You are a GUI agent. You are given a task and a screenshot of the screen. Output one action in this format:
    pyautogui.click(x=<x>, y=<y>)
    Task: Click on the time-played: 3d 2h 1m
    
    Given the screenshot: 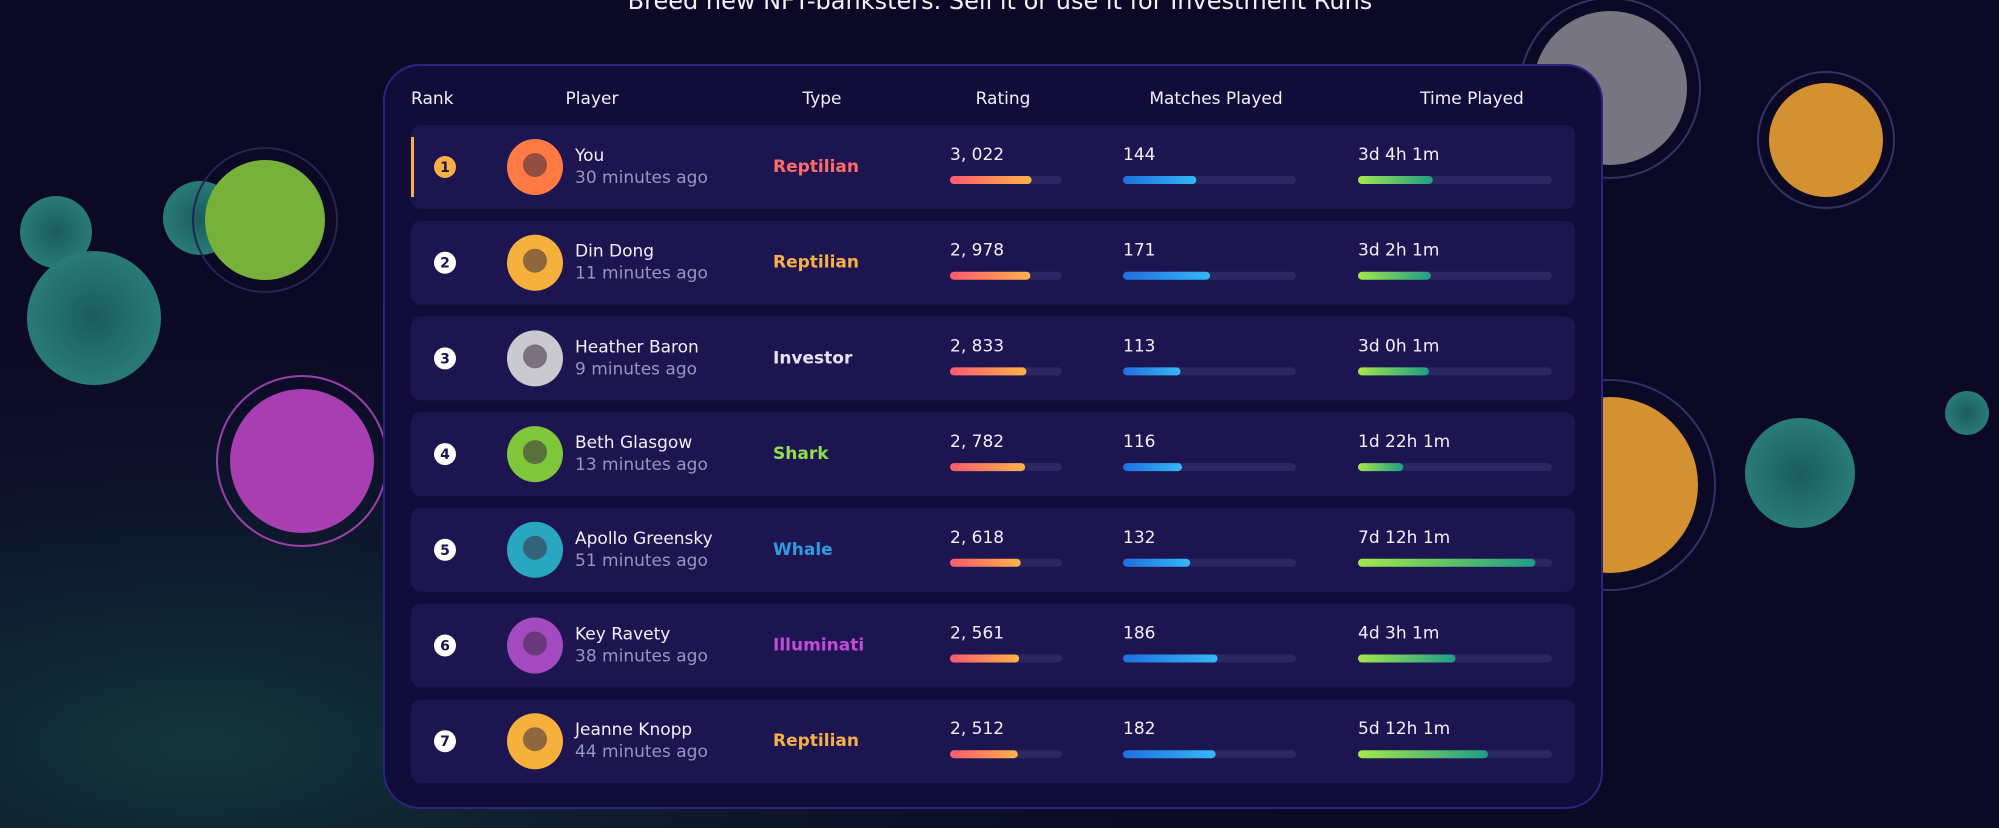 What is the action you would take?
    pyautogui.click(x=1398, y=251)
    